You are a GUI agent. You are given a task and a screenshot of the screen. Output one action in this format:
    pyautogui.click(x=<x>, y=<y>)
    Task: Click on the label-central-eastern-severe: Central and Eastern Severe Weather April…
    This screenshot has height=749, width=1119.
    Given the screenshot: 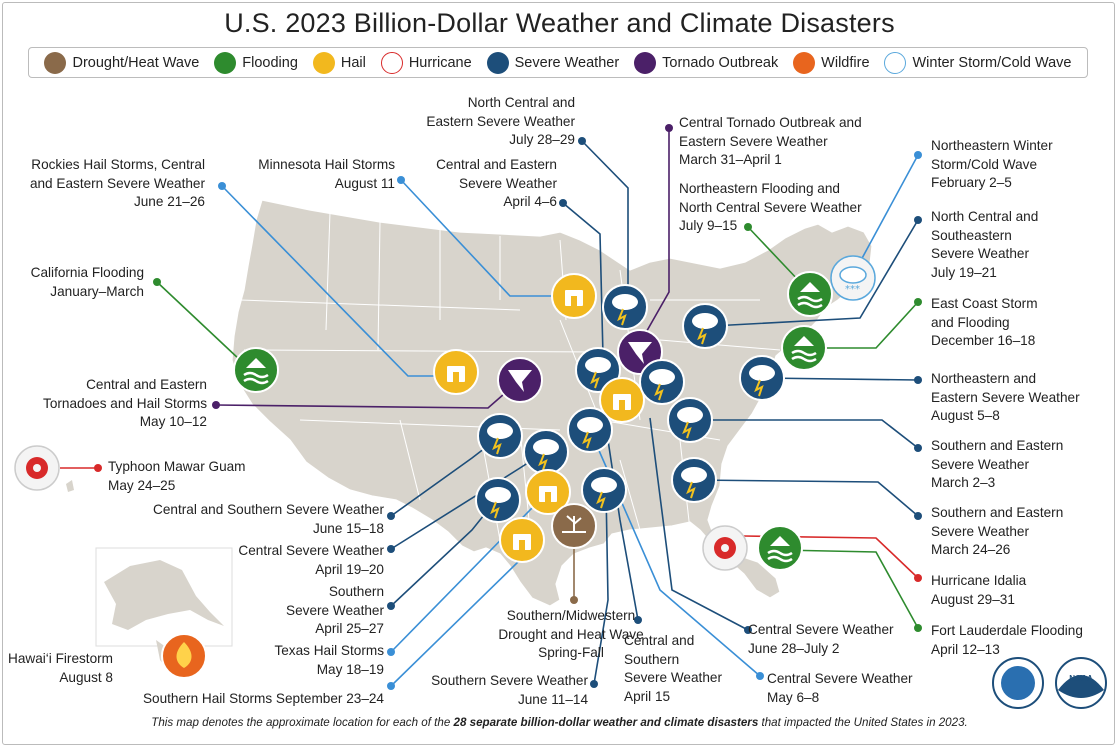 What is the action you would take?
    pyautogui.click(x=496, y=183)
    